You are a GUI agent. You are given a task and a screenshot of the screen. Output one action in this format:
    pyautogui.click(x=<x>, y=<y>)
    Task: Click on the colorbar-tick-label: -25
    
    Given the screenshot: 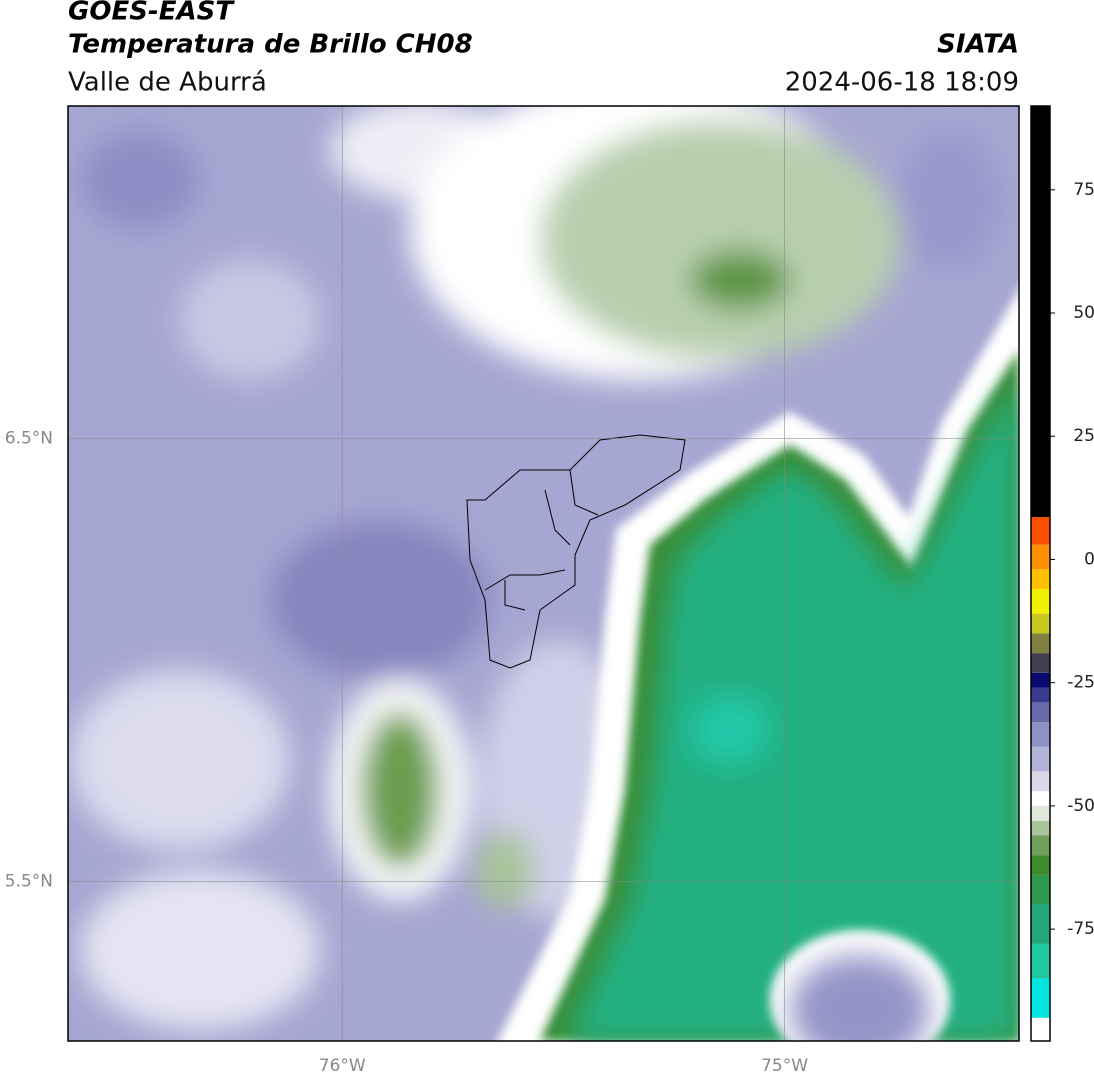 What is the action you would take?
    pyautogui.click(x=1080, y=683)
    